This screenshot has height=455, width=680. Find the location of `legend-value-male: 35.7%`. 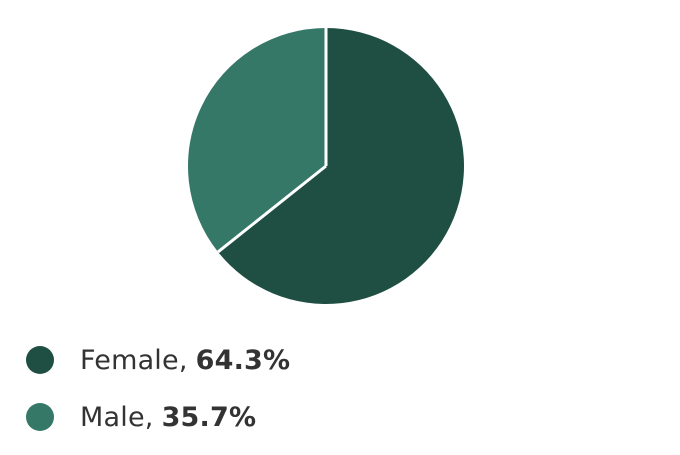

legend-value-male: 35.7% is located at coordinates (209, 417).